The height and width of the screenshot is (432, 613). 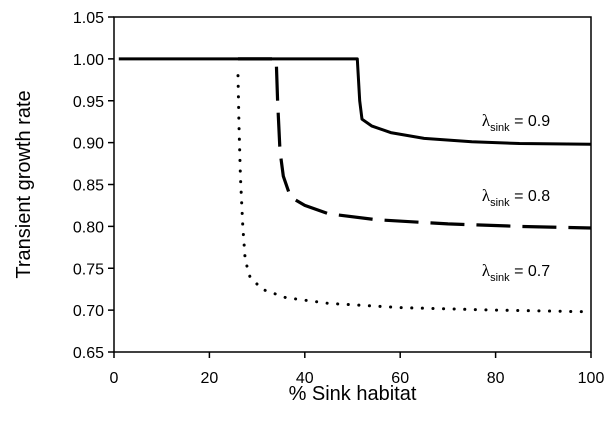 What do you see at coordinates (114, 378) in the screenshot?
I see `x-tick-label: 0` at bounding box center [114, 378].